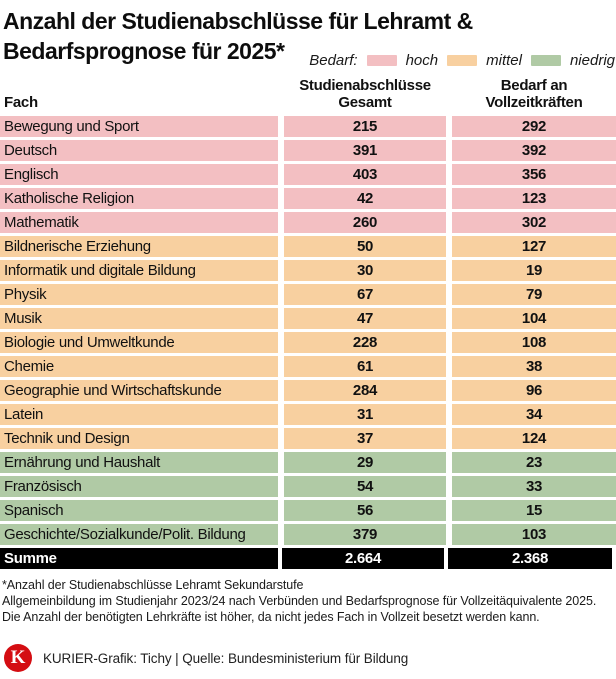  Describe the element at coordinates (534, 414) in the screenshot. I see `bedarf-cell: 34` at that location.